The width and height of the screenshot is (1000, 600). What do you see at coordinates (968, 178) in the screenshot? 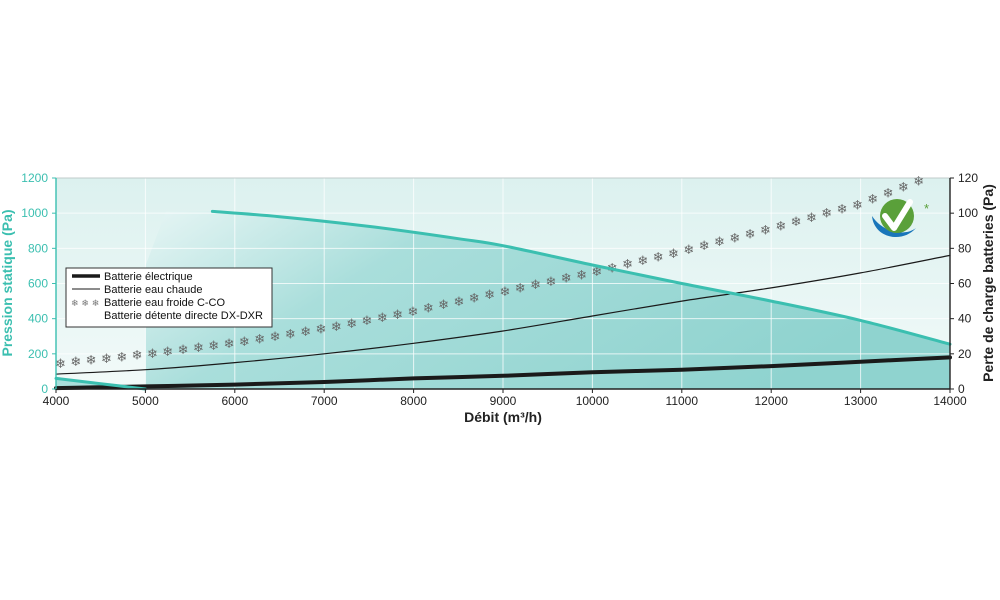
I see `y-right-tick-label: 120` at bounding box center [968, 178].